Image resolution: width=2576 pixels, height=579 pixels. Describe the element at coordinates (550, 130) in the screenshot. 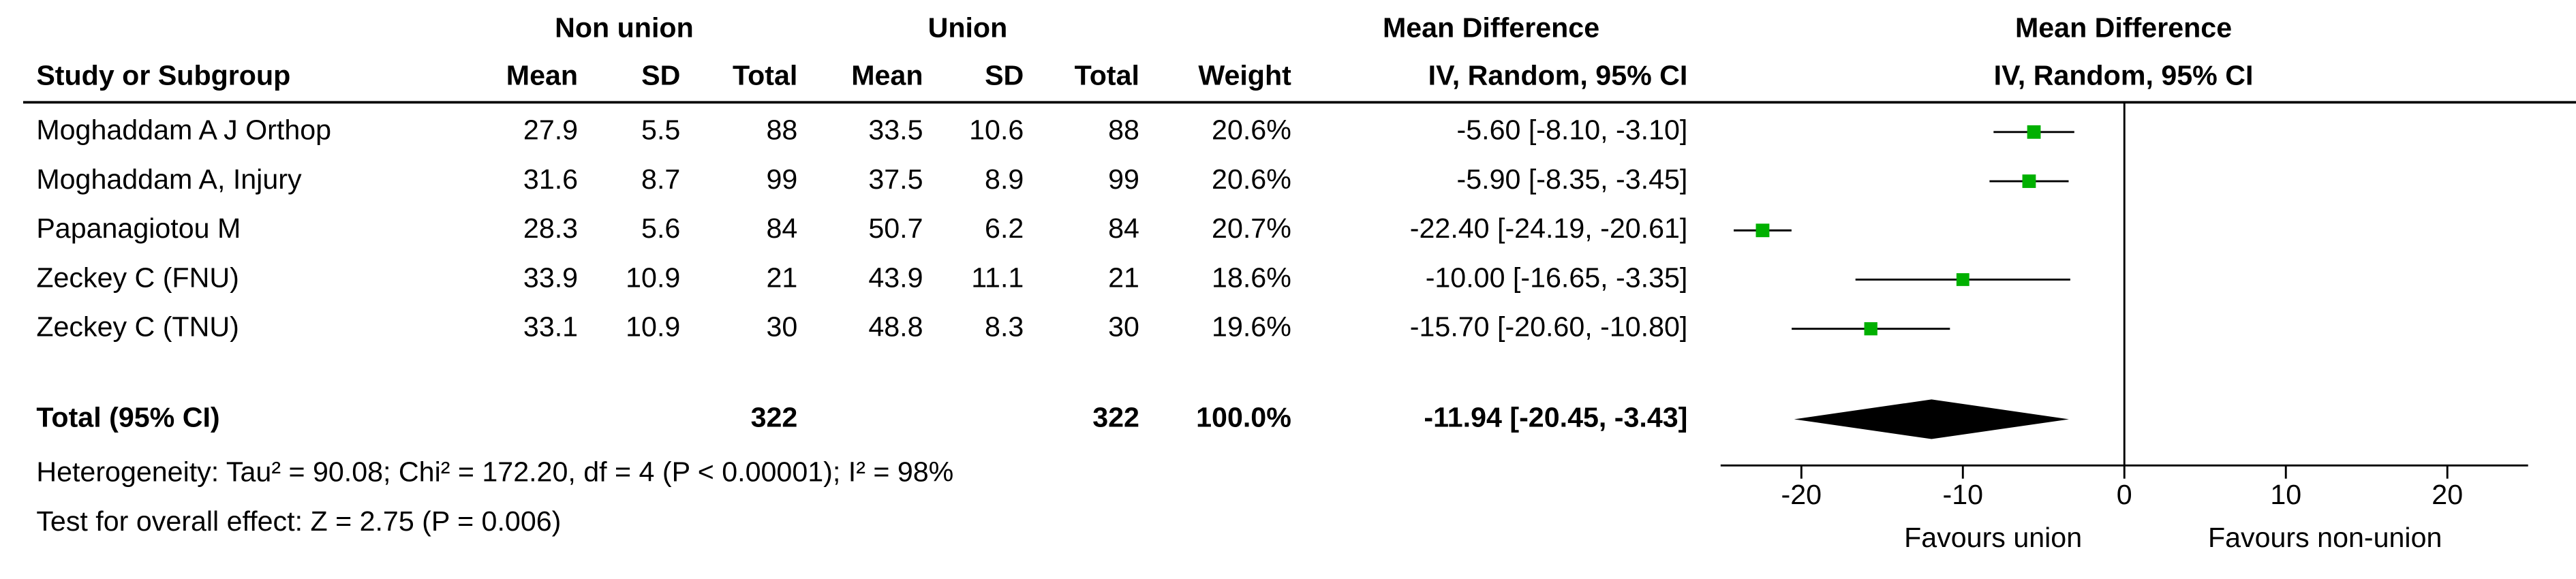

I see `cell: 27.9` at that location.